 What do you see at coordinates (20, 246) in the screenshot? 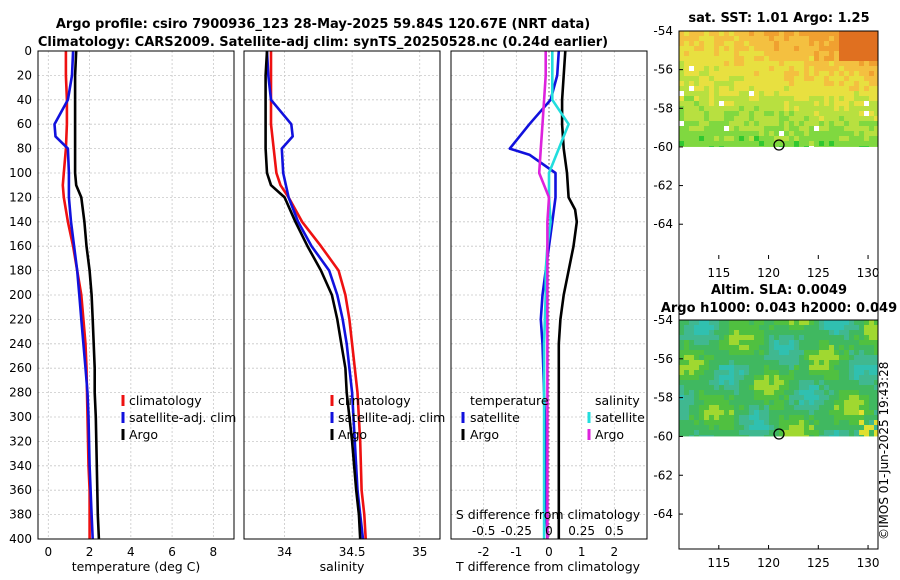
I see `y-tick-label: 160` at bounding box center [20, 246].